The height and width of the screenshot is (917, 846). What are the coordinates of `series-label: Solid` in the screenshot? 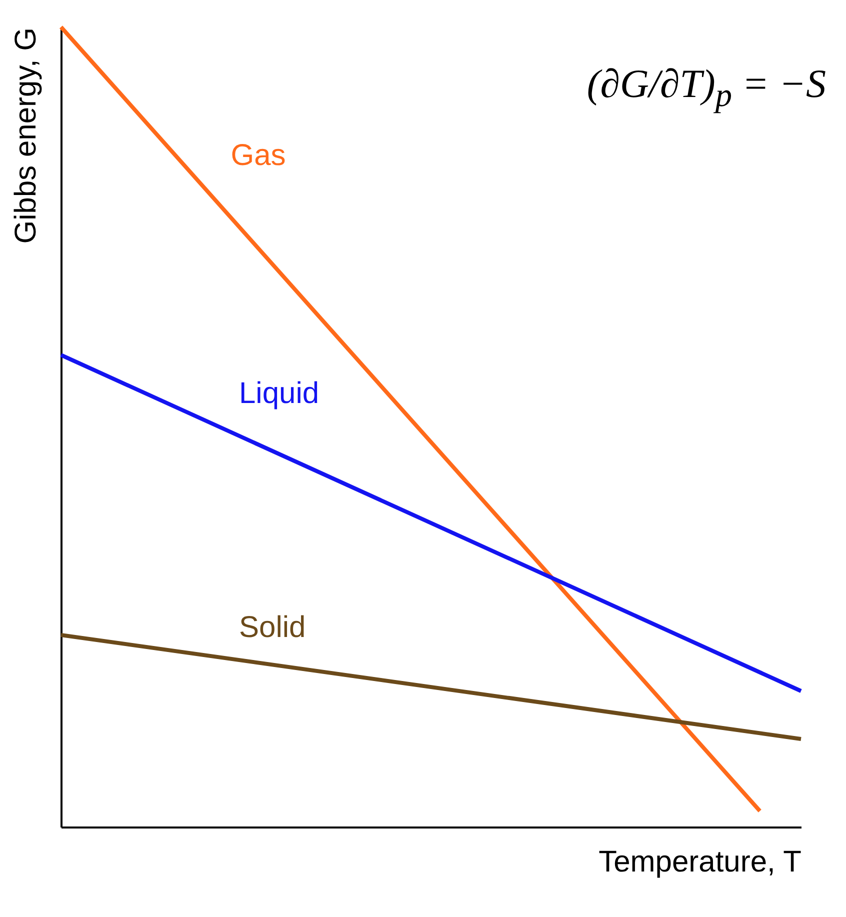 It's located at (272, 627).